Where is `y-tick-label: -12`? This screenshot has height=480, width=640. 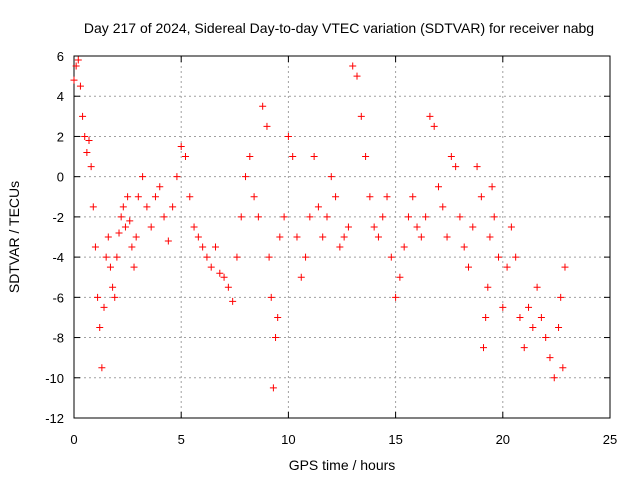
y-tick-label: -12 is located at coordinates (54, 418).